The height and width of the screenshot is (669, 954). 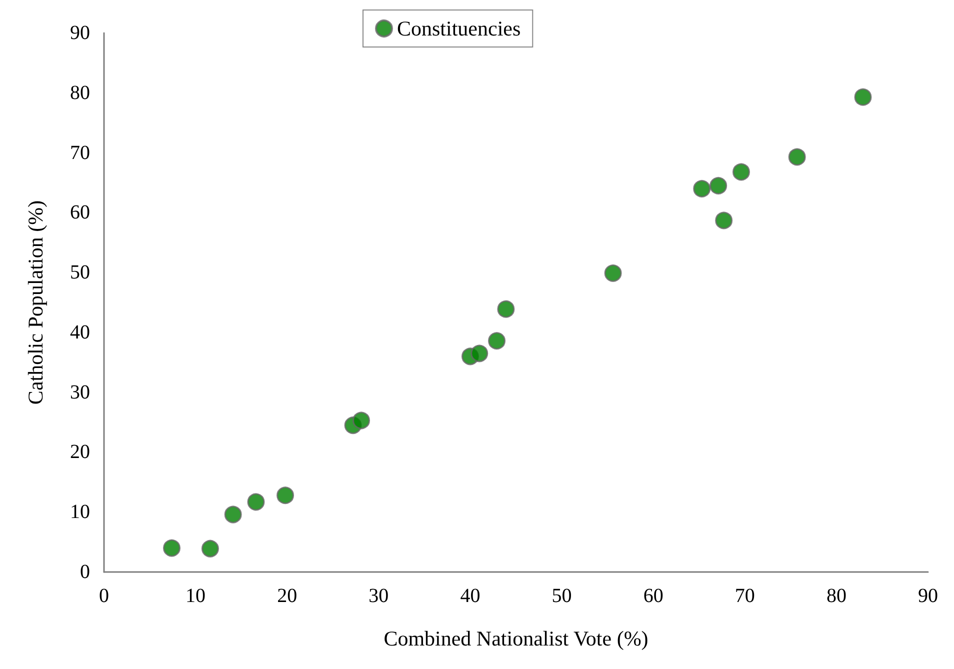 I want to click on y-tick-label: 50, so click(x=80, y=273).